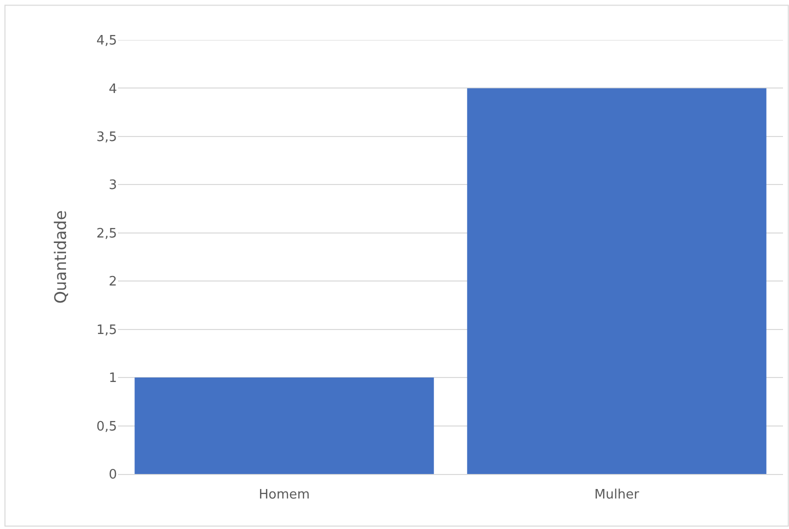 The width and height of the screenshot is (789, 529). Describe the element at coordinates (617, 495) in the screenshot. I see `x-tick-label: Mulher` at that location.